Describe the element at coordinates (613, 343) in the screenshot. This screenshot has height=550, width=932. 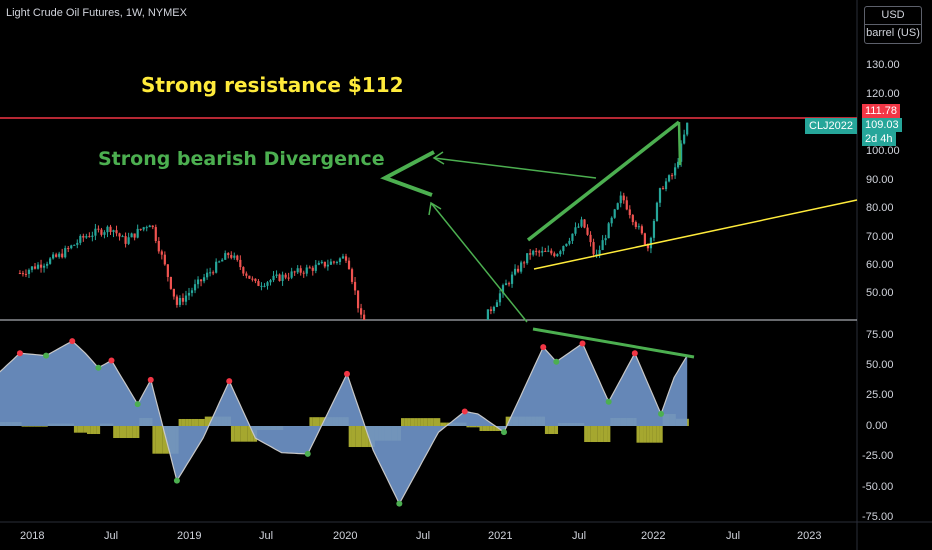
I see `oscillator-divergence-line` at that location.